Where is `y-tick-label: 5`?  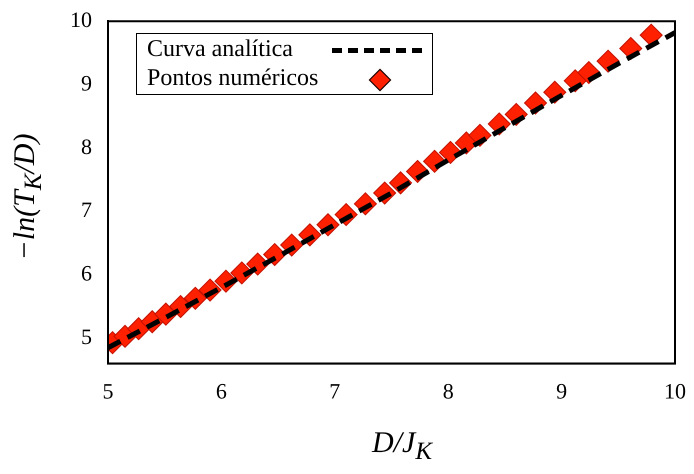 y-tick-label: 5 is located at coordinates (86, 337).